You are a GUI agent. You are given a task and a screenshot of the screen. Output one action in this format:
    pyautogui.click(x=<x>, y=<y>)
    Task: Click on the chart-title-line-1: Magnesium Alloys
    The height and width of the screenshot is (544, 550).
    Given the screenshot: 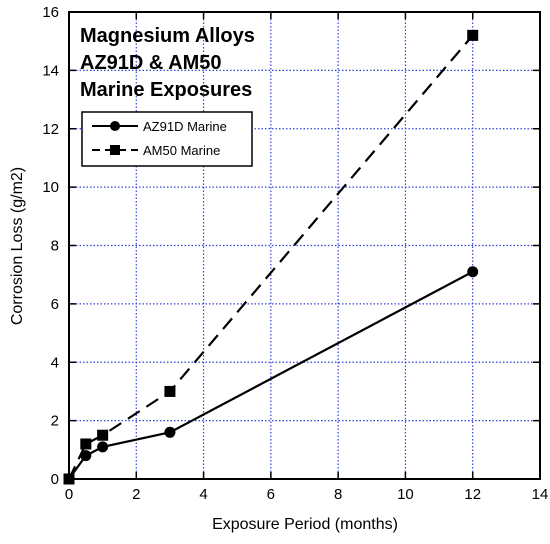 What is the action you would take?
    pyautogui.click(x=167, y=36)
    